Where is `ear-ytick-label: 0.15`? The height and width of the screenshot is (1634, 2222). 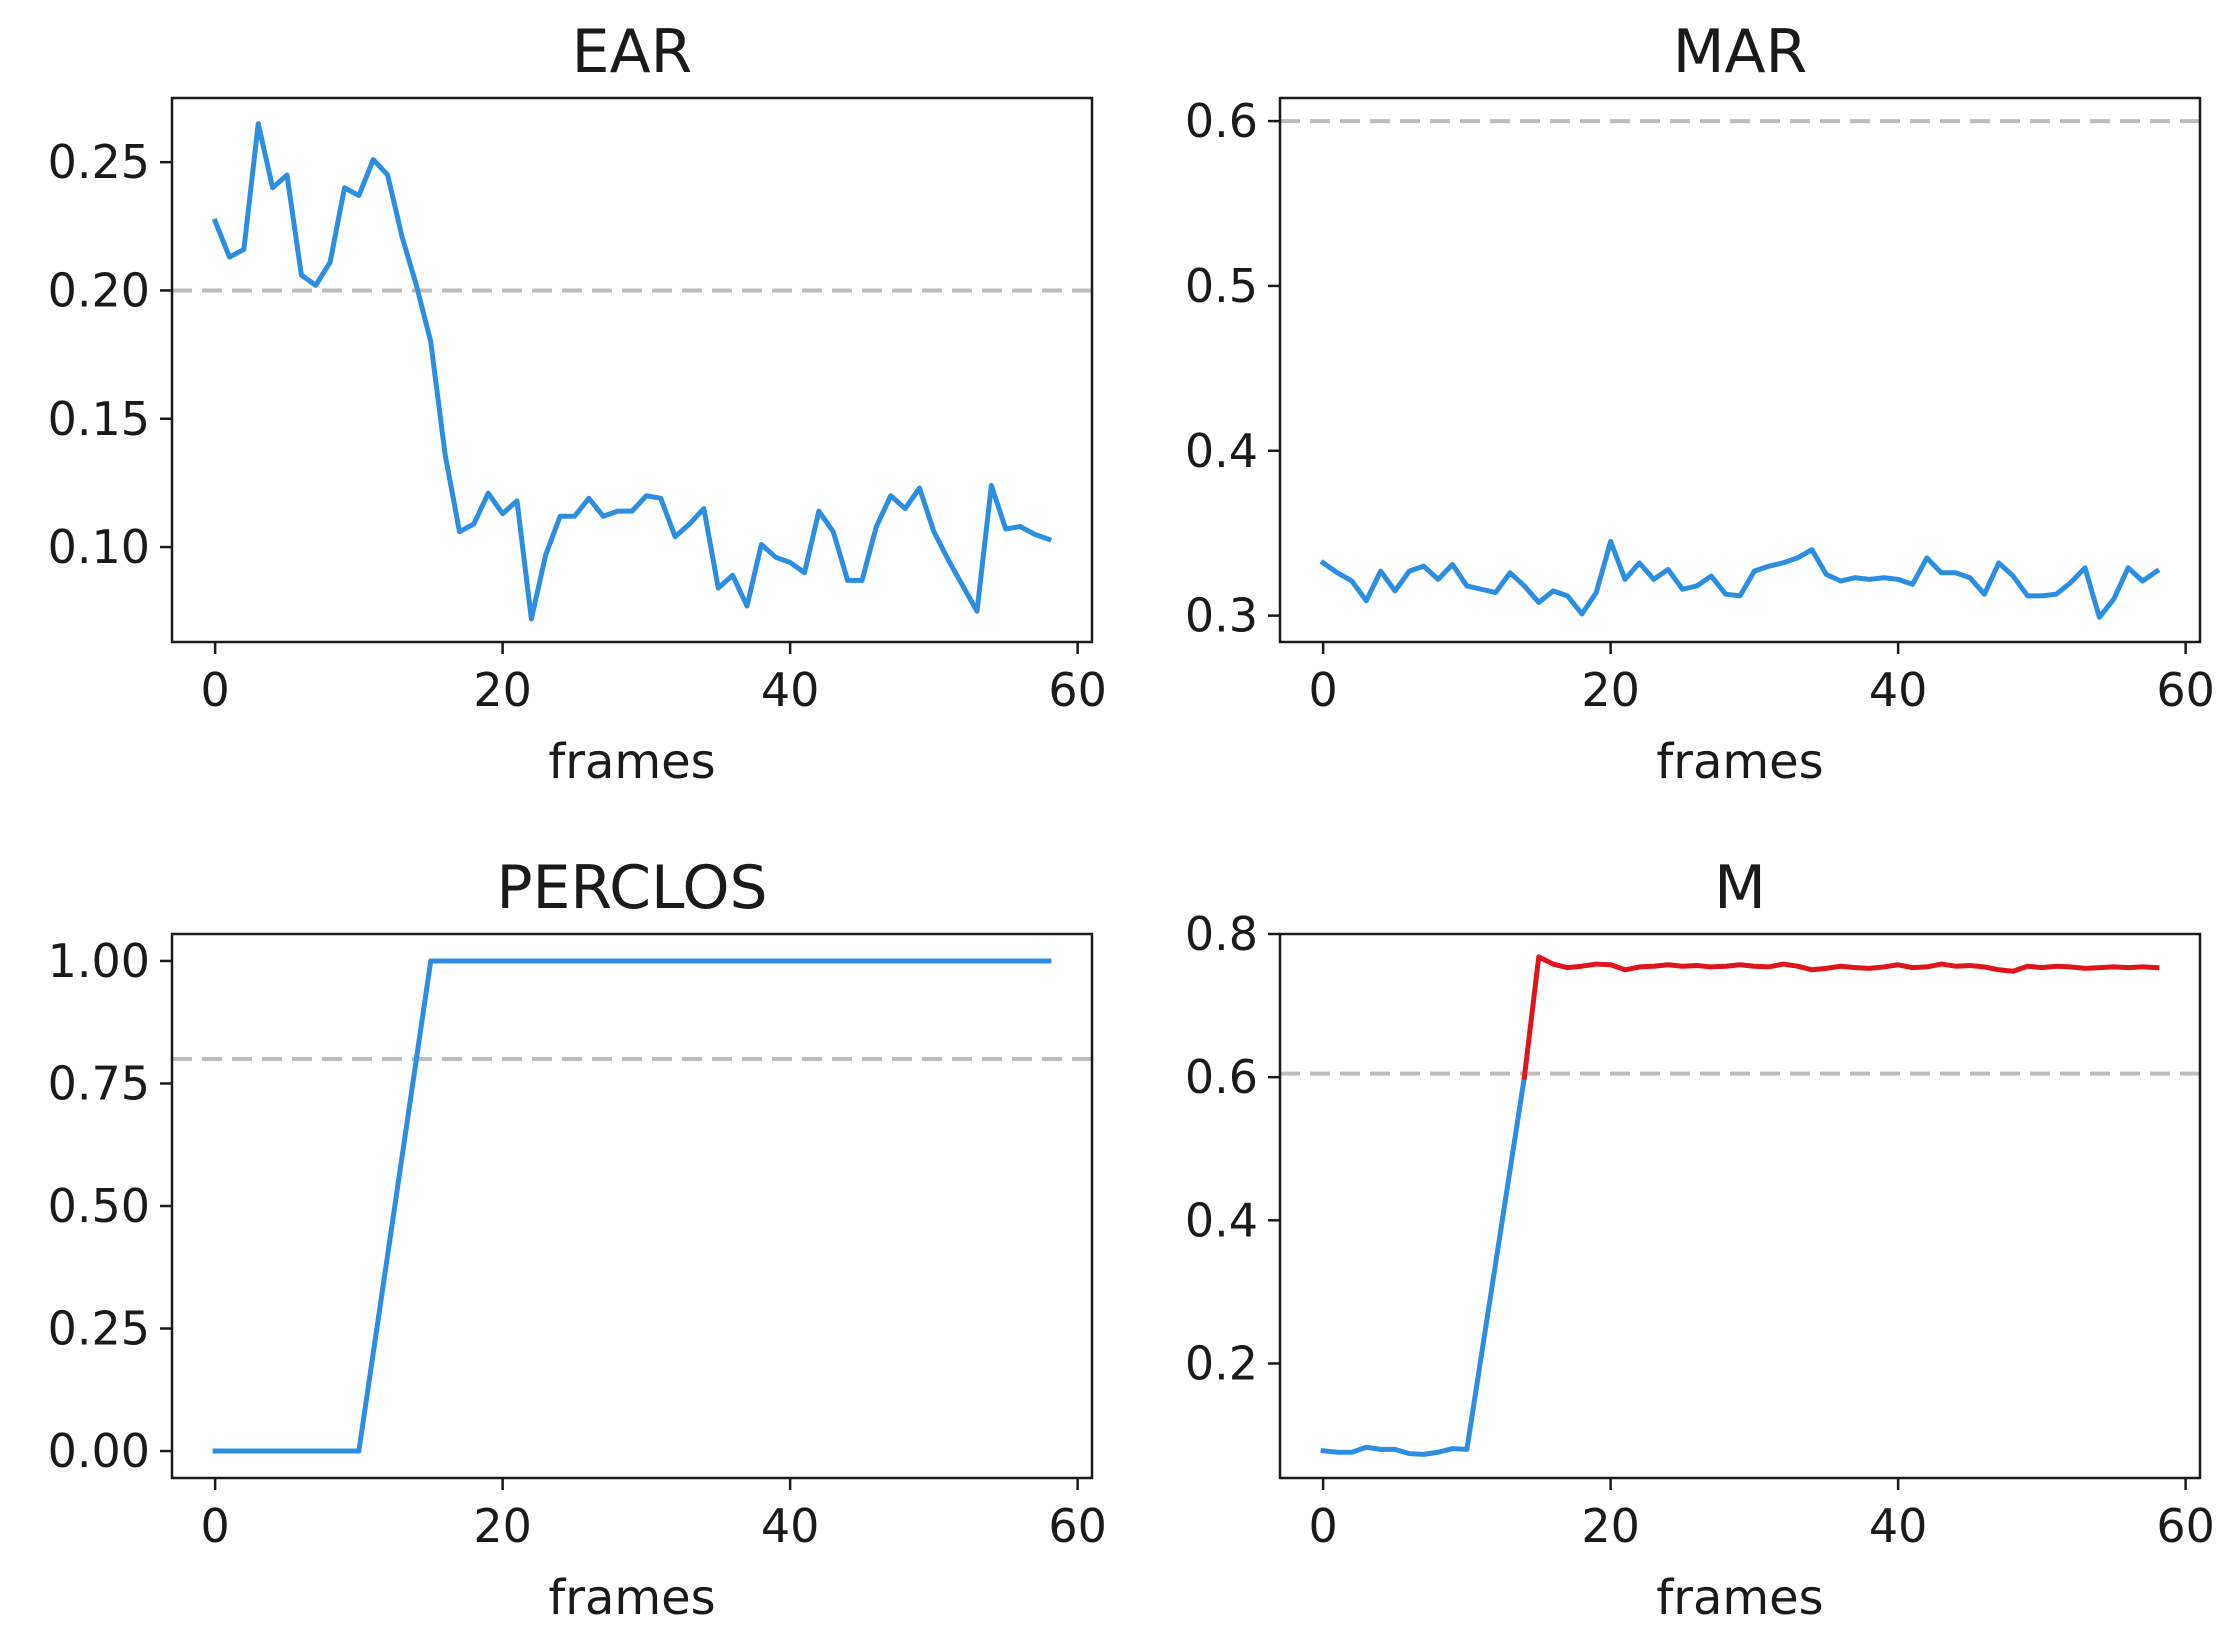
ear-ytick-label: 0.15 is located at coordinates (99, 419).